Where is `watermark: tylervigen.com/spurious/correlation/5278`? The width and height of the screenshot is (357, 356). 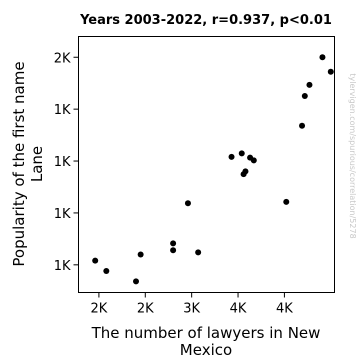 watermark: tylervigen.com/spurious/correlation/5278 is located at coordinates (352, 155).